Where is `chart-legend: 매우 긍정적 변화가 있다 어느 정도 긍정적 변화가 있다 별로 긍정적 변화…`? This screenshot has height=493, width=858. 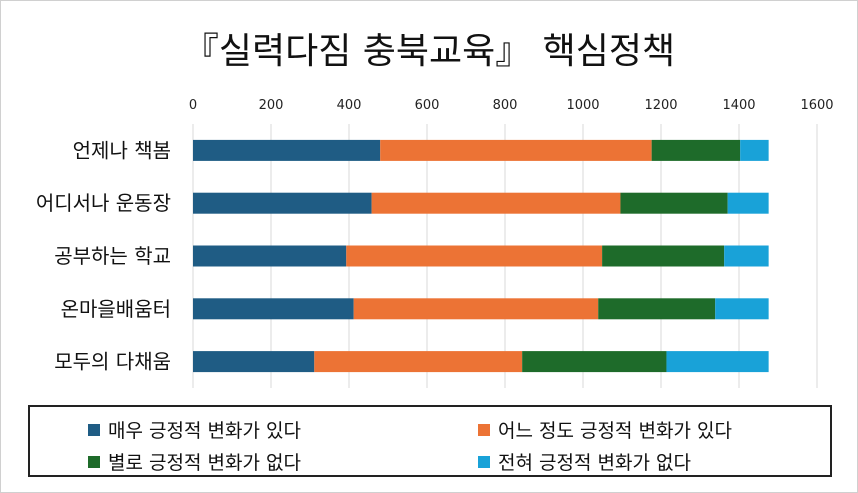
chart-legend: 매우 긍정적 변화가 있다 어느 정도 긍정적 변화가 있다 별로 긍정적 변화… is located at coordinates (430, 441).